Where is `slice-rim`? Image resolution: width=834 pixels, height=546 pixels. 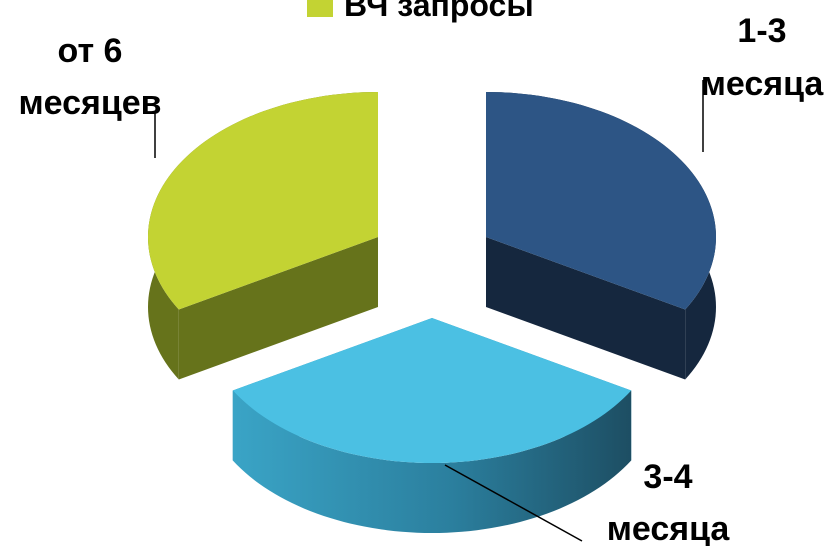
slice-rim is located at coordinates (432, 461).